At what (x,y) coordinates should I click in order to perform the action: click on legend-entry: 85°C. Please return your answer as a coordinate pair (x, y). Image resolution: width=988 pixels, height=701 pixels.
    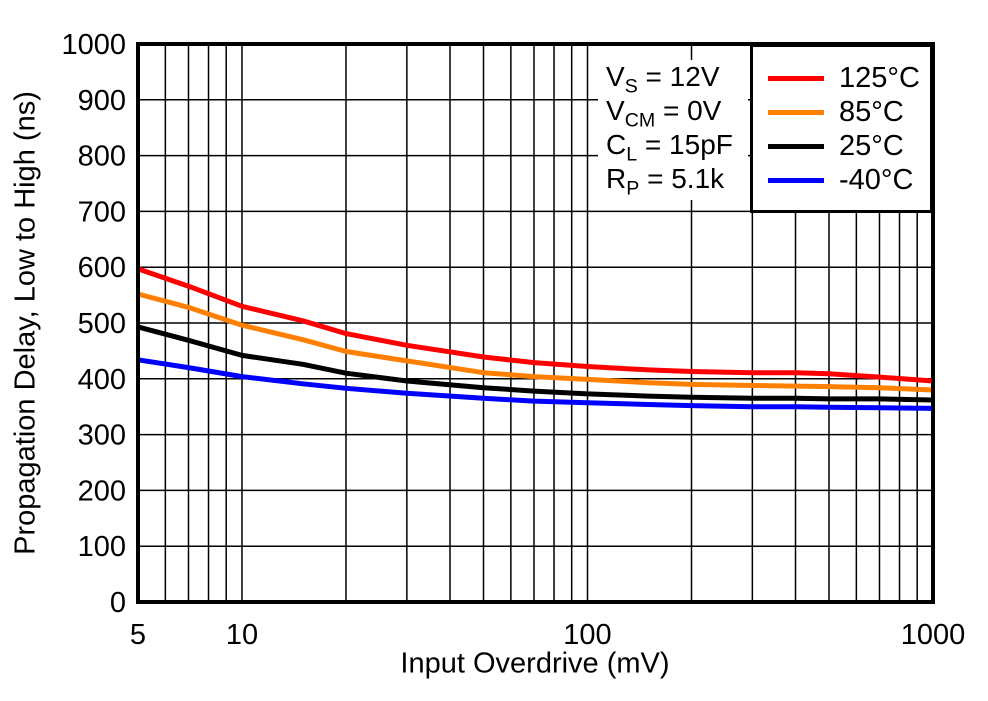
    Looking at the image, I should click on (841, 112).